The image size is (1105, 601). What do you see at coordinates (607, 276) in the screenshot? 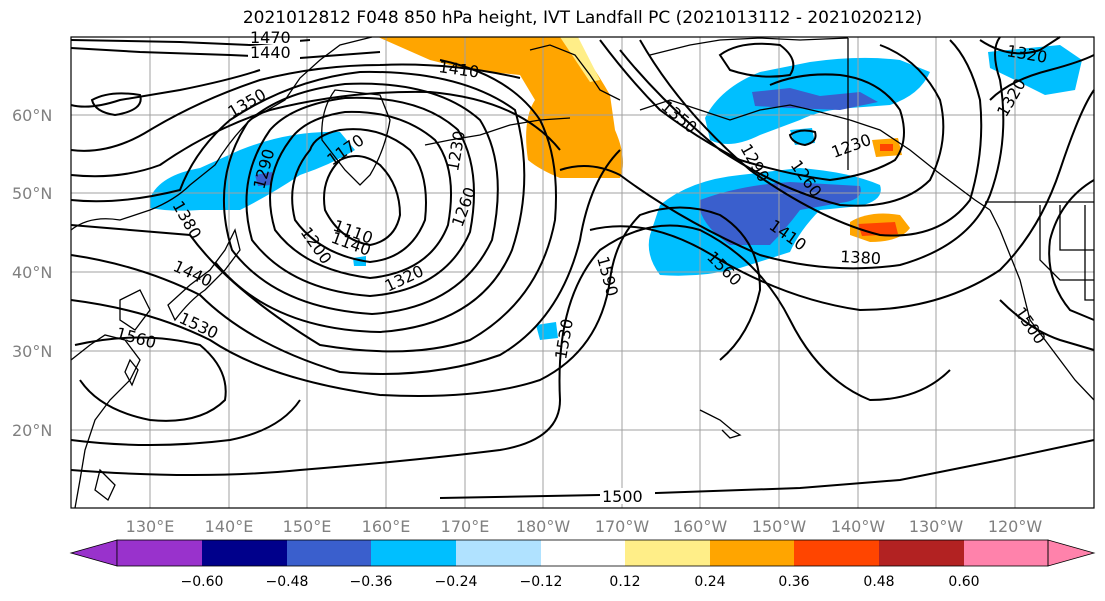
I see `contour-label: 1590` at bounding box center [607, 276].